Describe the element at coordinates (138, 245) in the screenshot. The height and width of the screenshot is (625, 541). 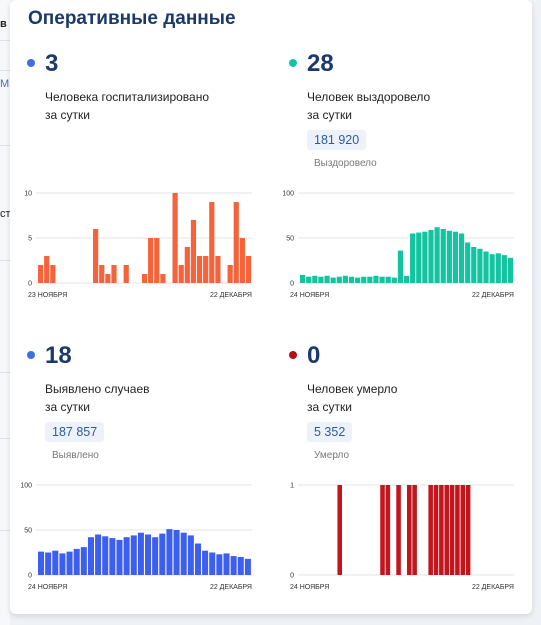
I see `hospitalized-bar-chart: 0 5 10 23 НОЯБРЯ 22 ДЕКАБРЯ` at that location.